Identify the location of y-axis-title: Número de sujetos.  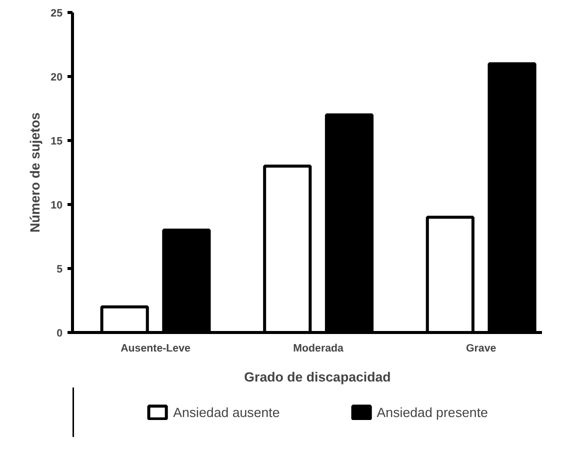
(35, 172).